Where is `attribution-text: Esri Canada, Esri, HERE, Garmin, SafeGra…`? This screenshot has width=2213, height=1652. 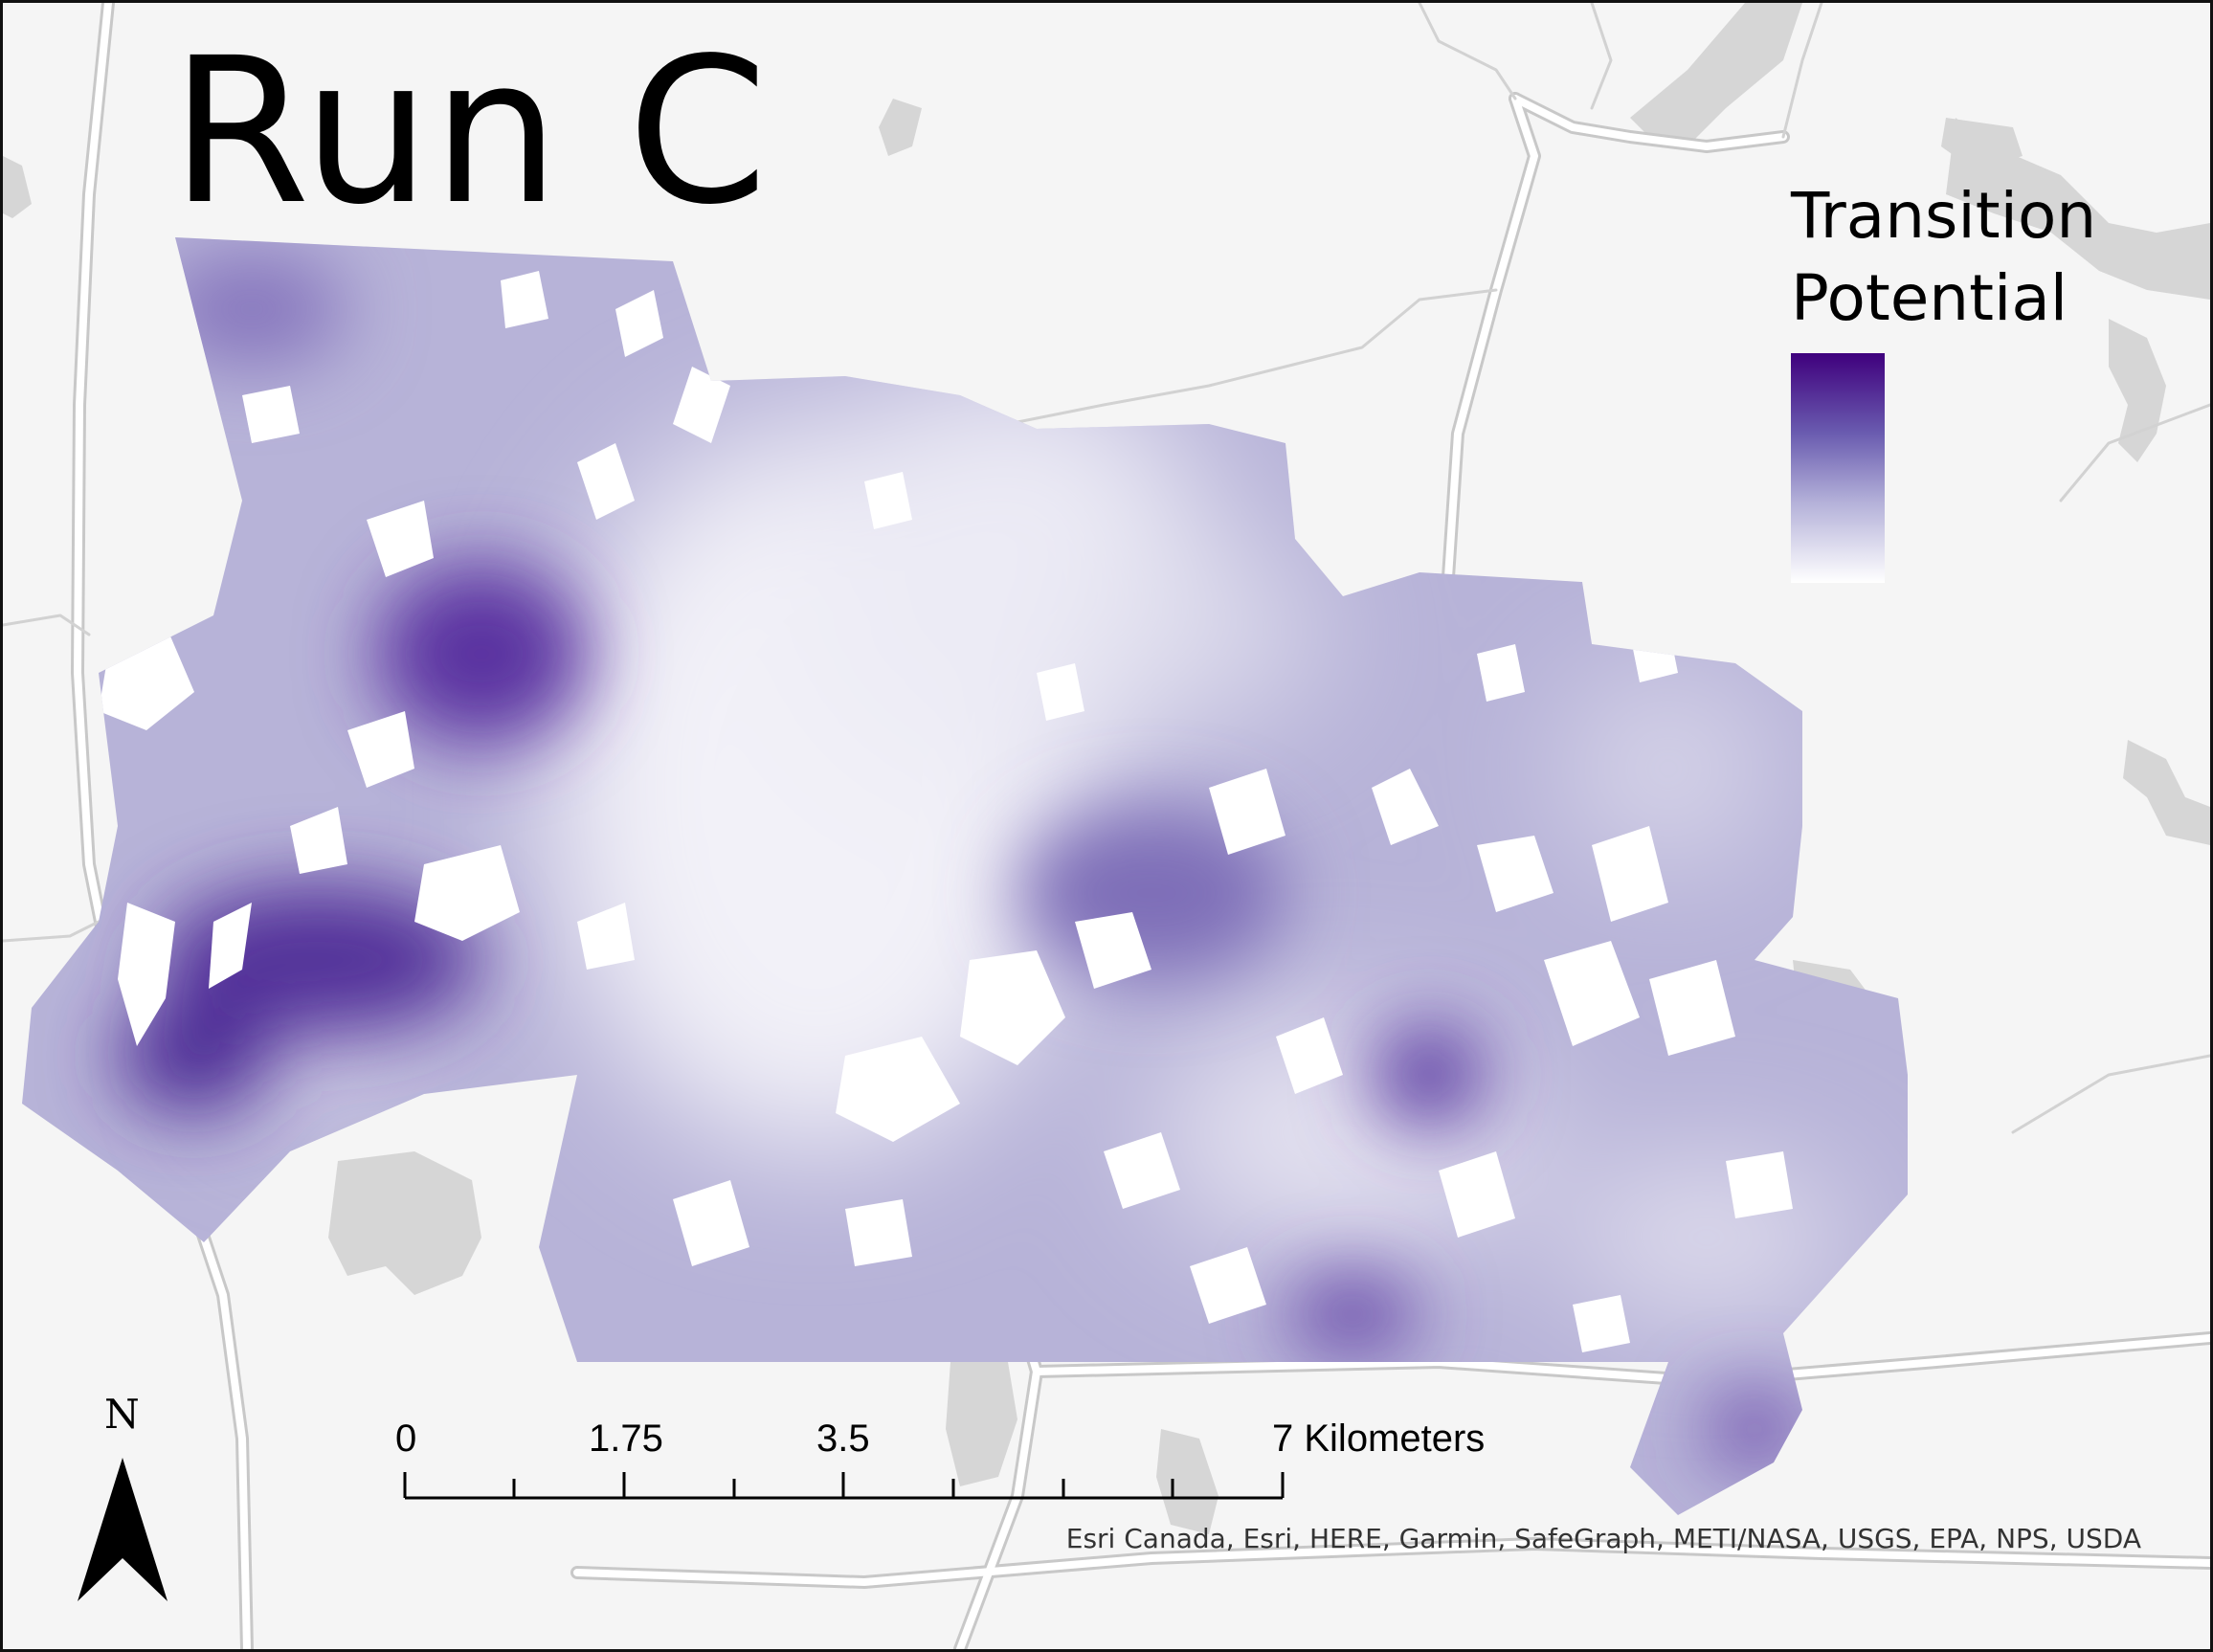 attribution-text: Esri Canada, Esri, HERE, Garmin, SafeGra… is located at coordinates (1603, 1538).